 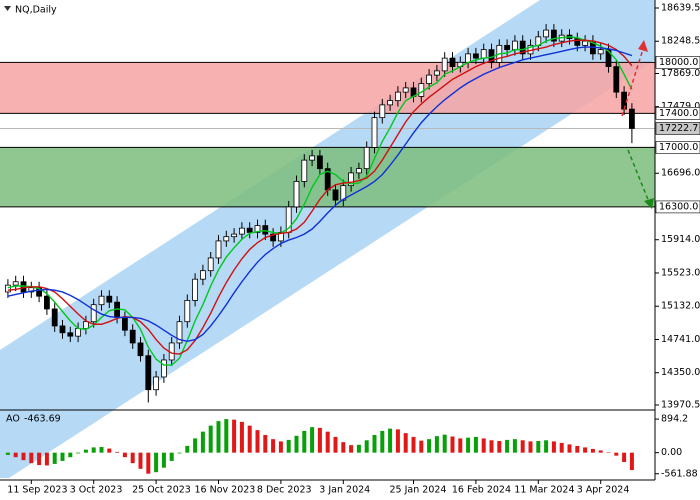 I want to click on level-label: 17400.0, so click(x=678, y=113).